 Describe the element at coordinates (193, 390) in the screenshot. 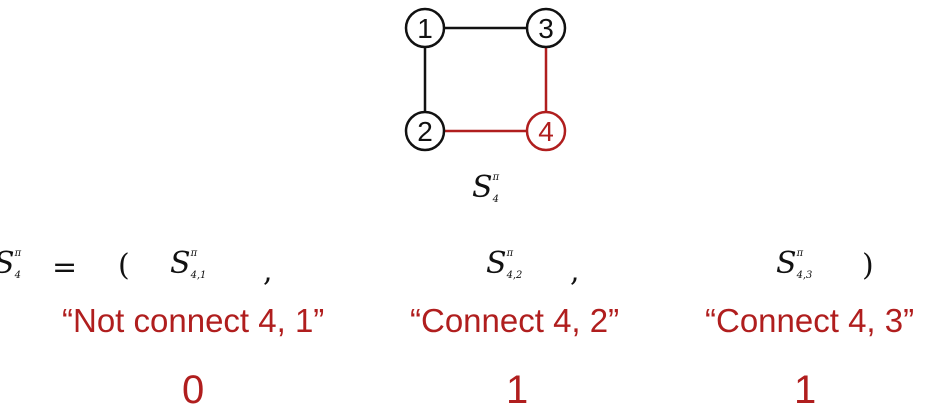

I see `term-1-value: 0` at that location.